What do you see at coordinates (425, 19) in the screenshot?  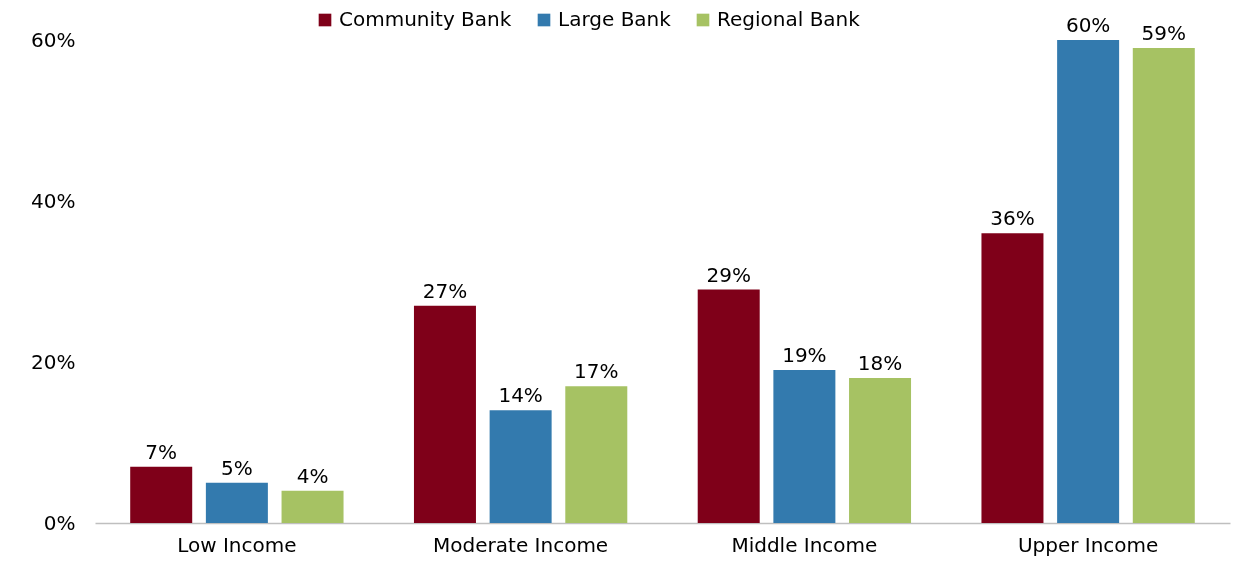 I see `legend-label: Community Bank` at bounding box center [425, 19].